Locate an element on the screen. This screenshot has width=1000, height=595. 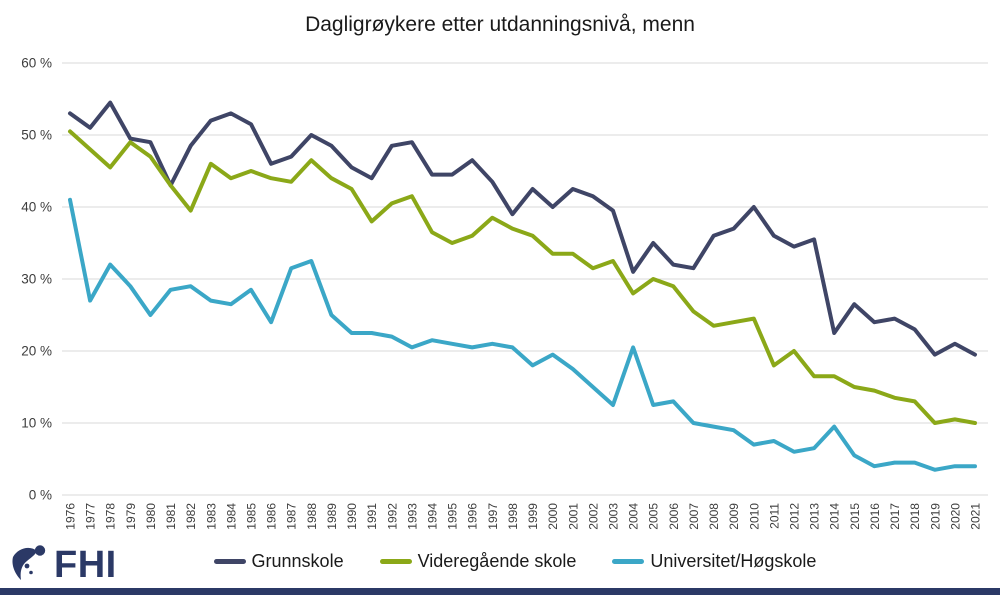
x-tick-label: 2002 is located at coordinates (593, 516).